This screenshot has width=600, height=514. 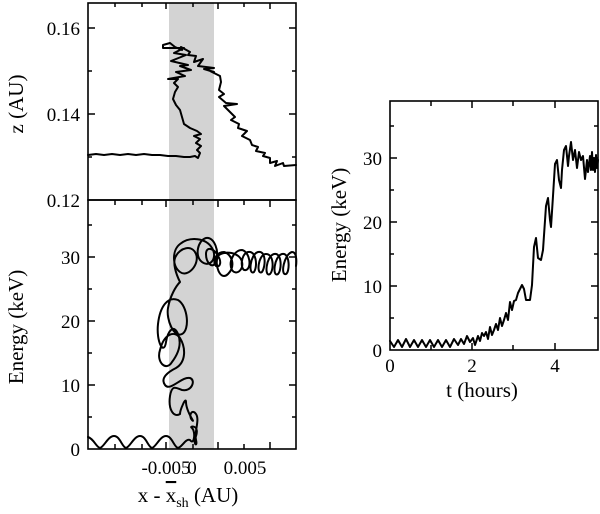 What do you see at coordinates (70, 386) in the screenshot?
I see `ytick-10: 10` at bounding box center [70, 386].